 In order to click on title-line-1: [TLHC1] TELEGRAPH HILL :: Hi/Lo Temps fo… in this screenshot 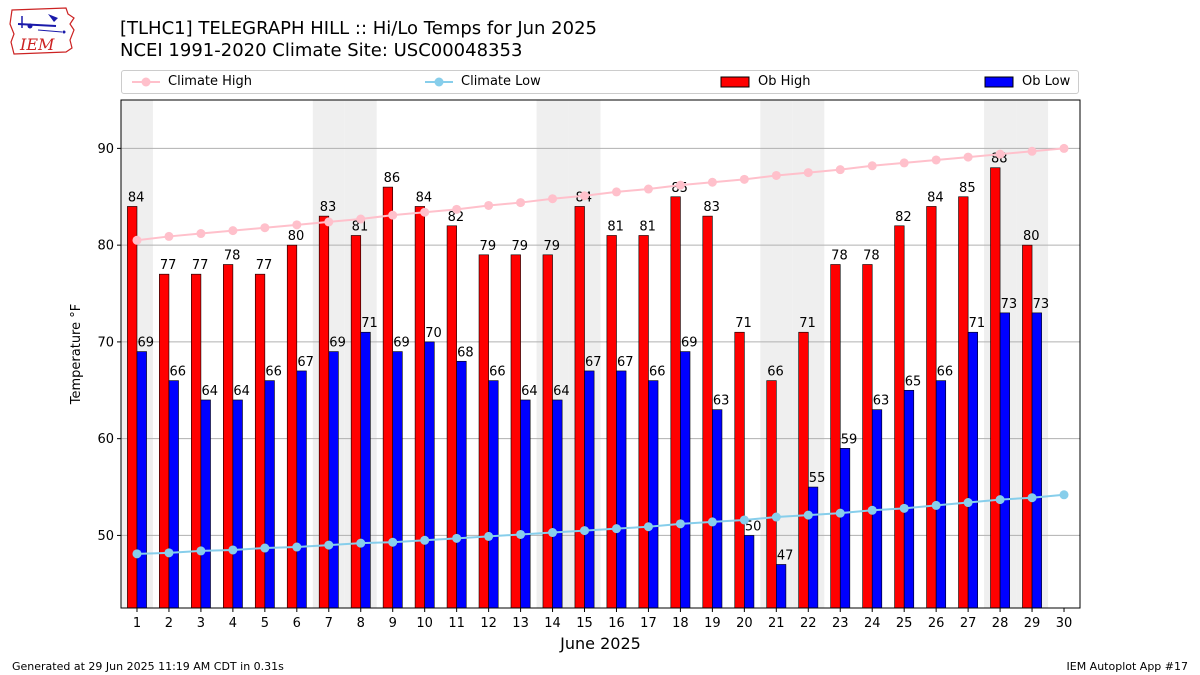, I will do `click(358, 28)`.